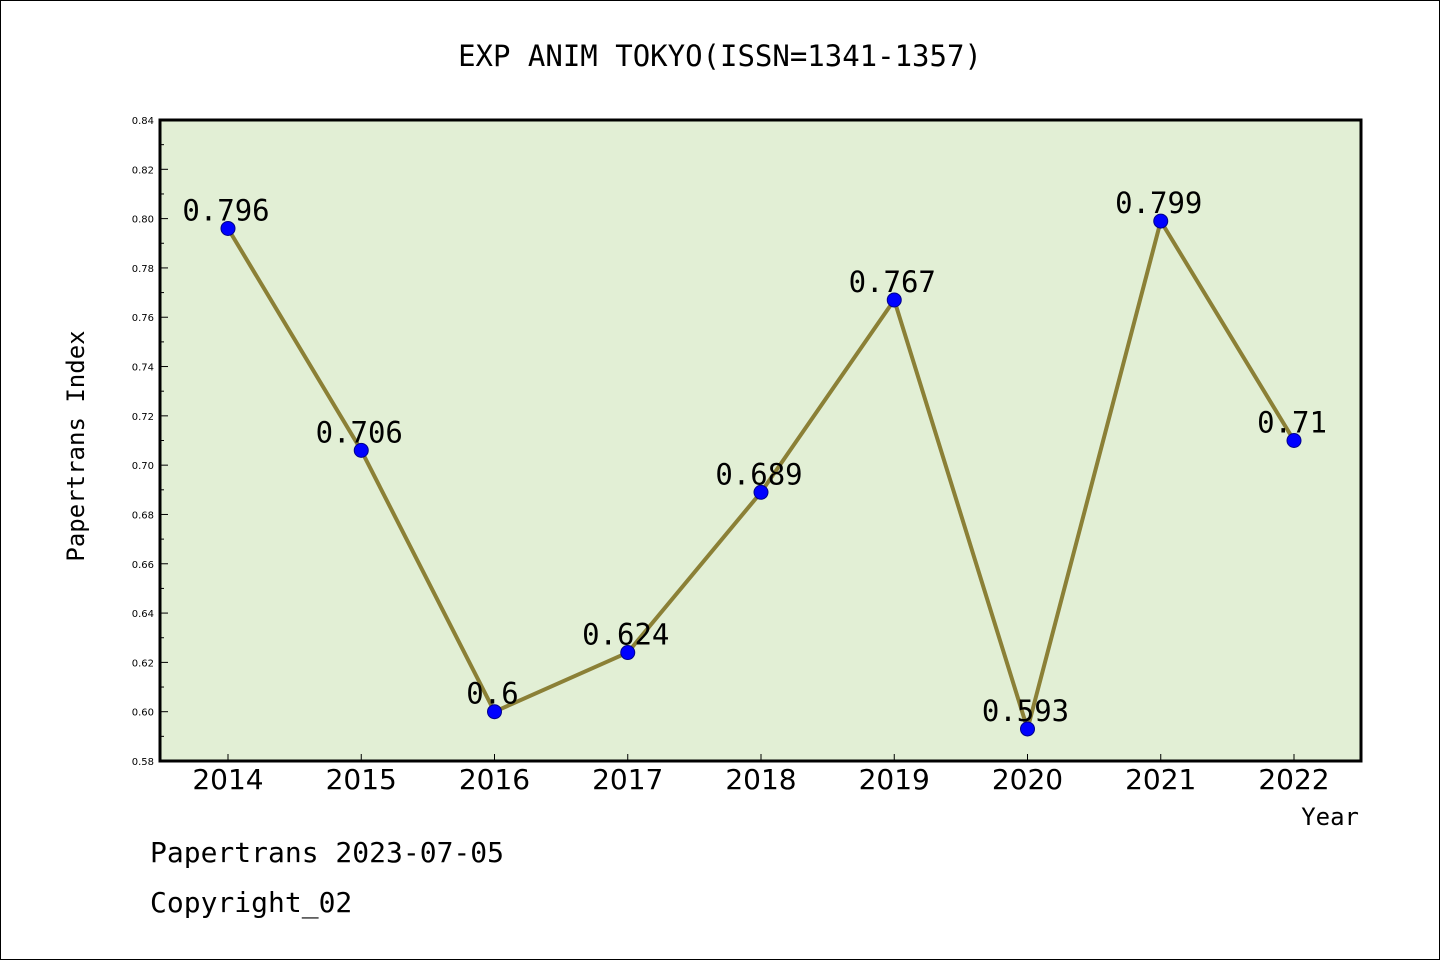 This screenshot has height=960, width=1440. Describe the element at coordinates (143, 713) in the screenshot. I see `y-tick-label: 0.60` at that location.